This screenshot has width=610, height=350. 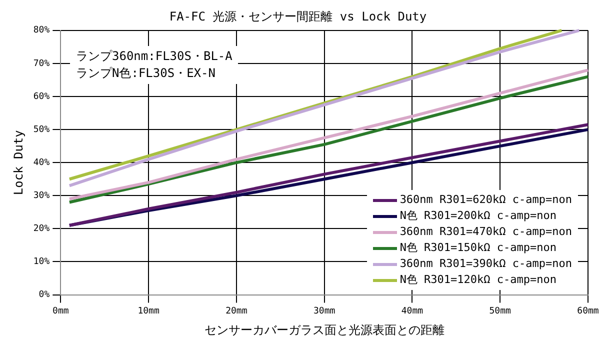 What do you see at coordinates (154, 56) in the screenshot?
I see `annotation: ランプ360nm:FL30S・BL-A` at bounding box center [154, 56].